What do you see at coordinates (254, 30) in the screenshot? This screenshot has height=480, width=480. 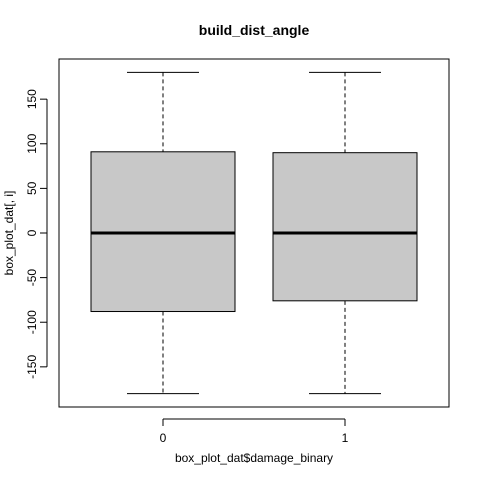 I see `chart-title: build_dist_angle` at bounding box center [254, 30].